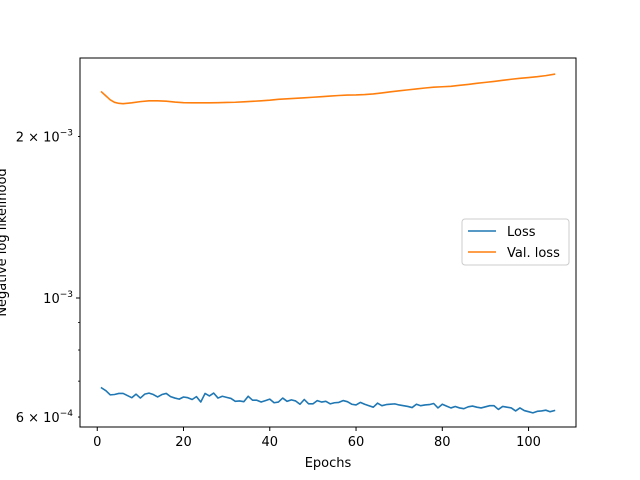  Describe the element at coordinates (183, 442) in the screenshot. I see `x-tick-label: 20` at that location.